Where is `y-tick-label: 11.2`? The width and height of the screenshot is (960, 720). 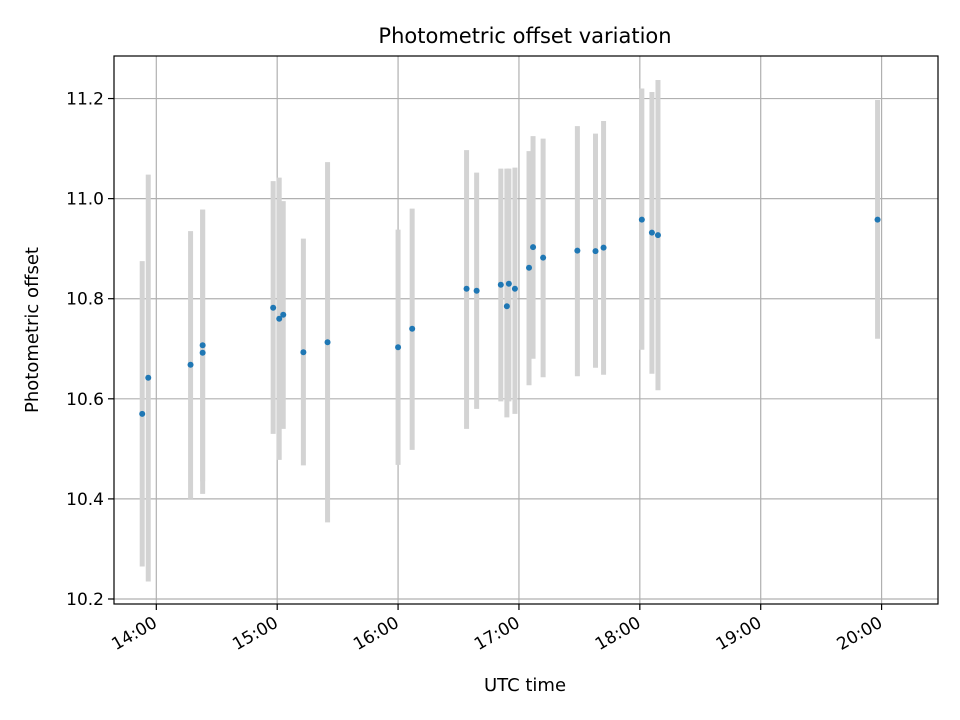 y-tick-label: 11.2 is located at coordinates (85, 100).